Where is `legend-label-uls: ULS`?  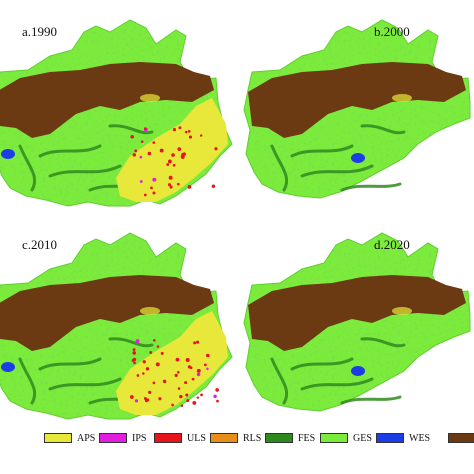 legend-label-uls: ULS is located at coordinates (196, 438).